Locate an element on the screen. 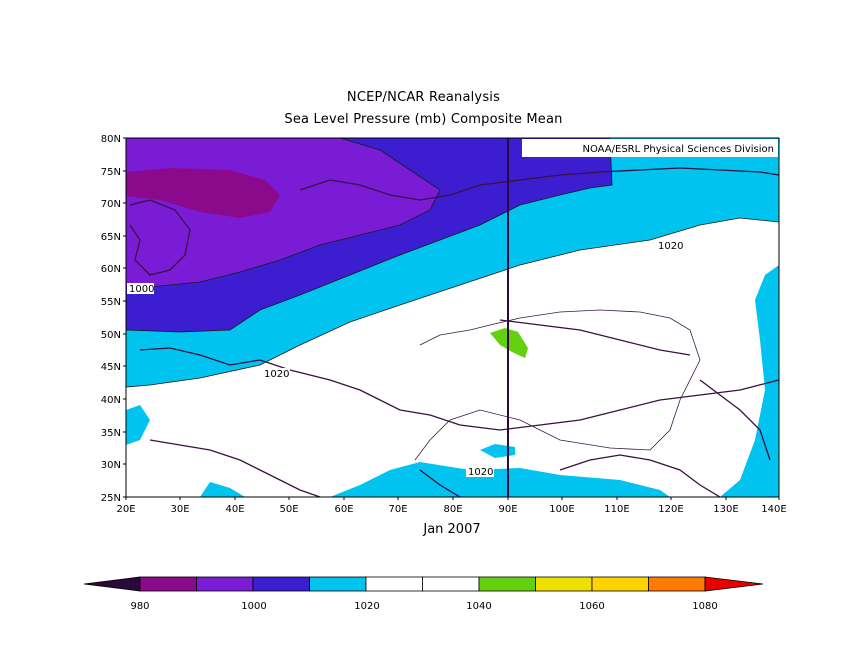 The image size is (847, 655). colorbar-label: 980 is located at coordinates (139, 606).